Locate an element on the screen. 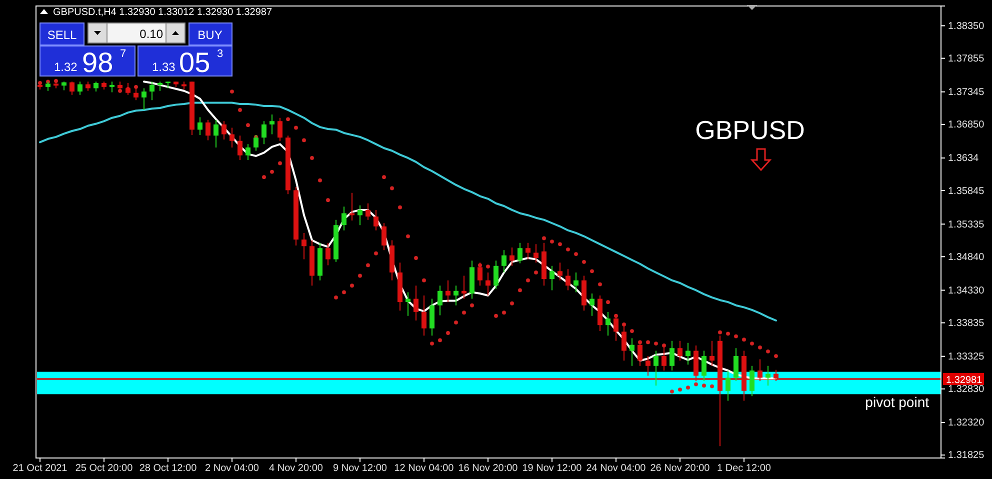  y-tick-label: 1.36850 is located at coordinates (966, 125).